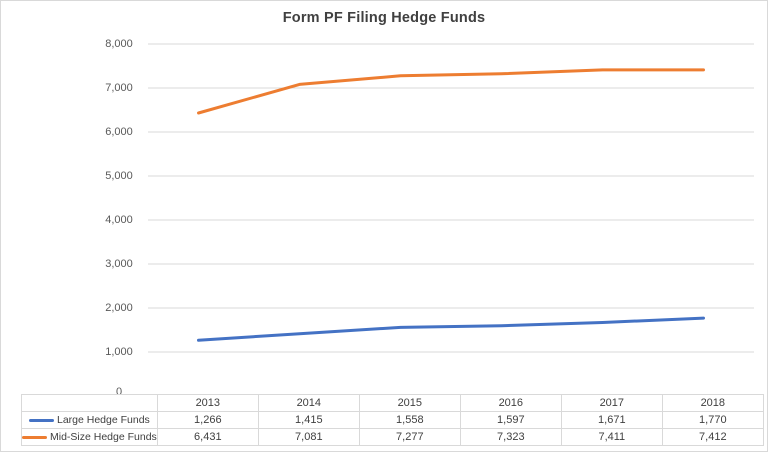  What do you see at coordinates (89, 403) in the screenshot?
I see `table-corner-cell` at bounding box center [89, 403].